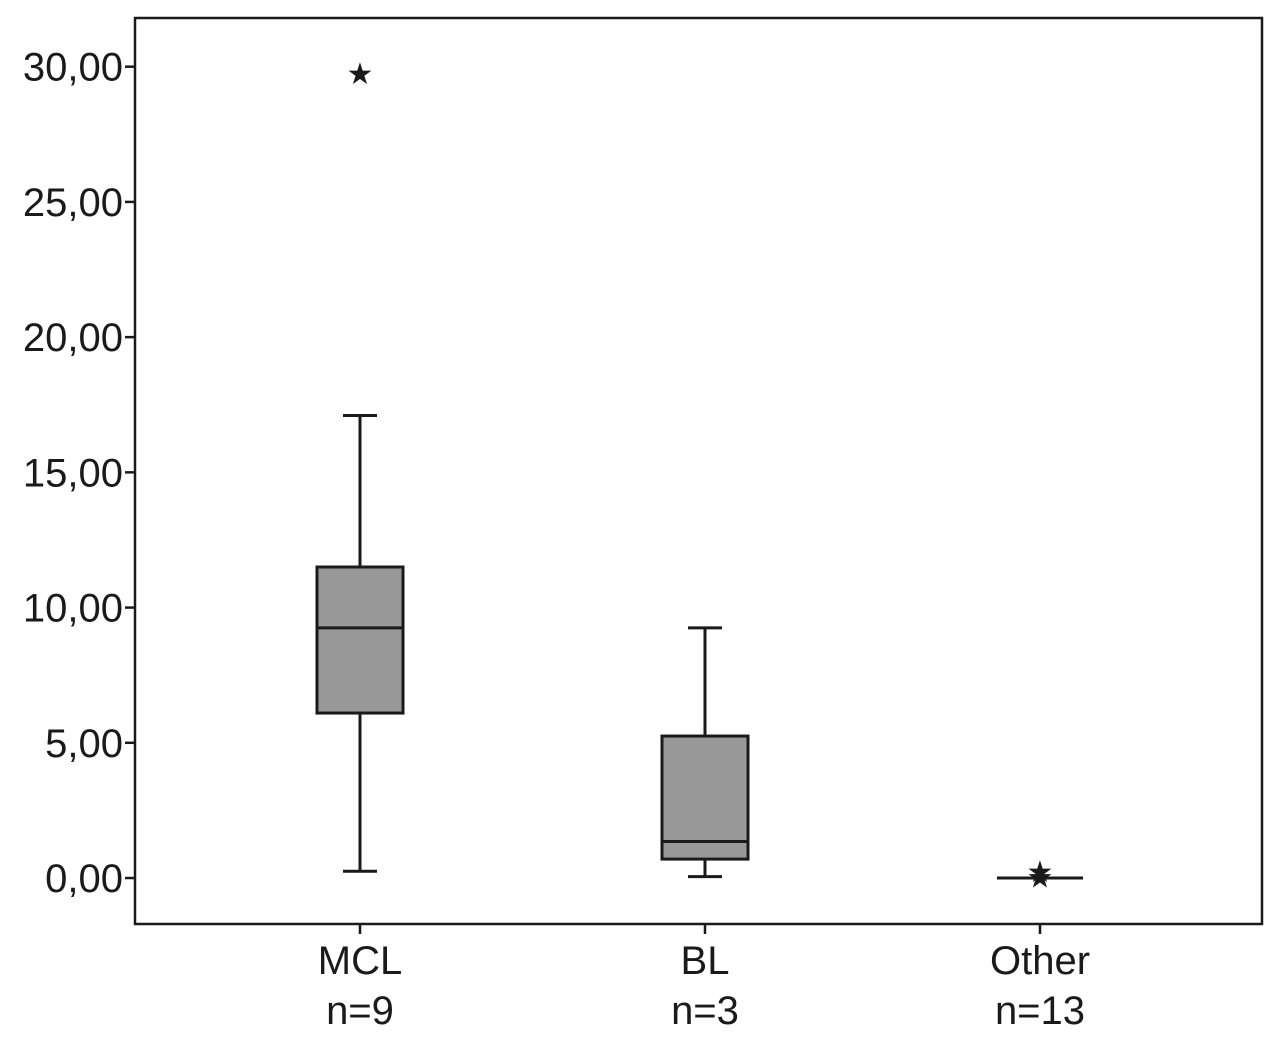  Describe the element at coordinates (73, 203) in the screenshot. I see `y-tick-label: 25,00` at that location.